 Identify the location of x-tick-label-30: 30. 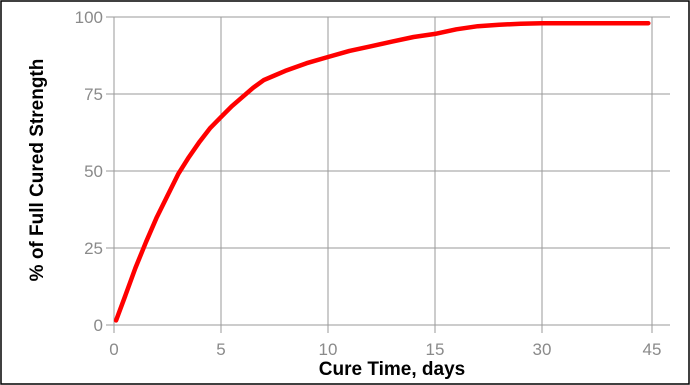
(542, 349).